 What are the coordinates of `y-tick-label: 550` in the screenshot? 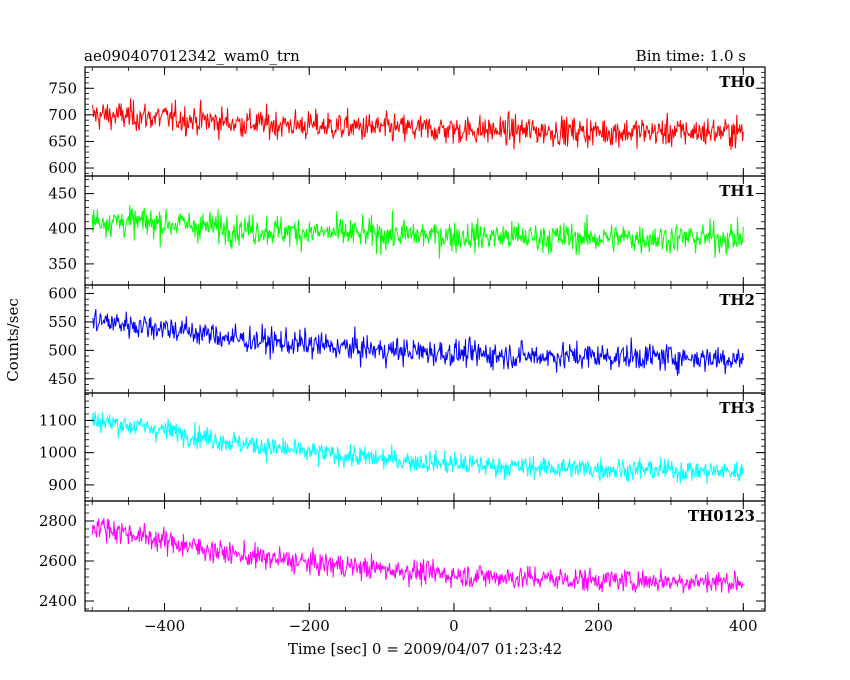 It's located at (62, 322).